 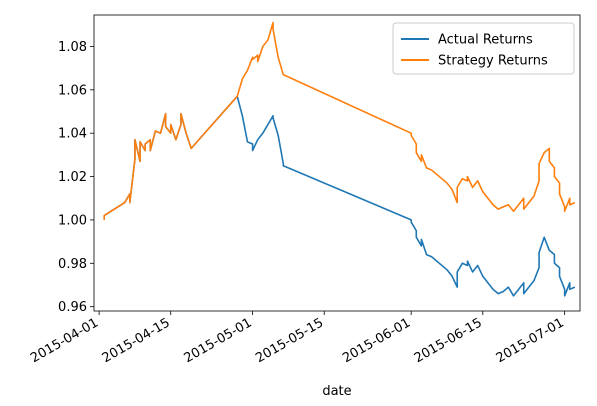 What do you see at coordinates (72, 90) in the screenshot?
I see `y-tick-label: 1.06` at bounding box center [72, 90].